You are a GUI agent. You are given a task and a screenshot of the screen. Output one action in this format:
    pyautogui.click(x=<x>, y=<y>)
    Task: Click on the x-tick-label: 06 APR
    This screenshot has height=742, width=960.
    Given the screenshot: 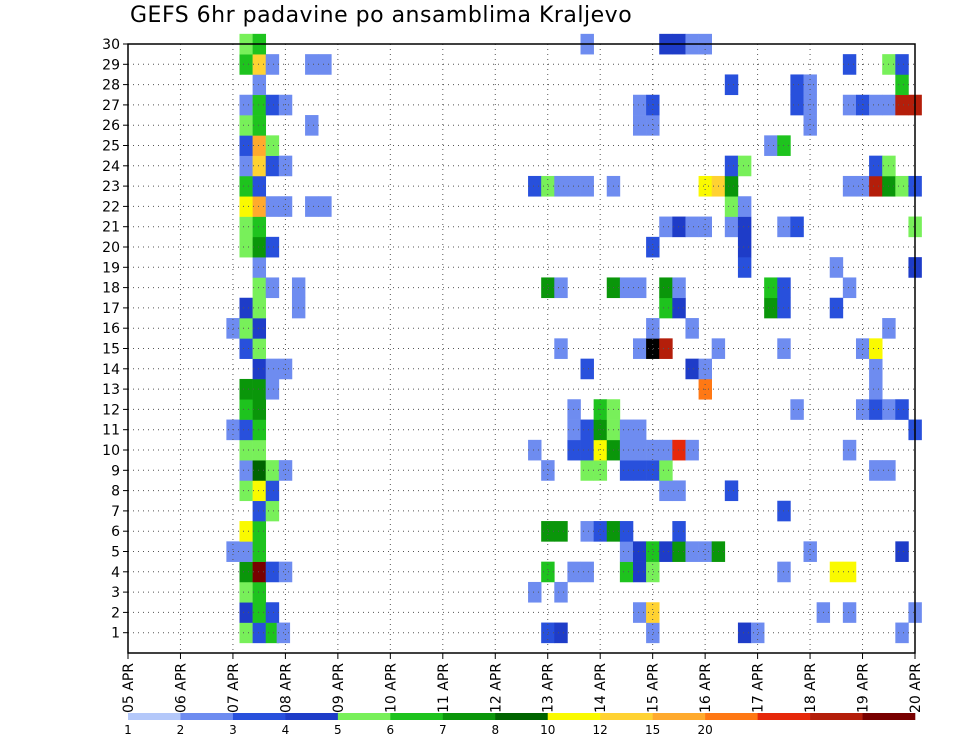 What is the action you would take?
    pyautogui.click(x=181, y=688)
    